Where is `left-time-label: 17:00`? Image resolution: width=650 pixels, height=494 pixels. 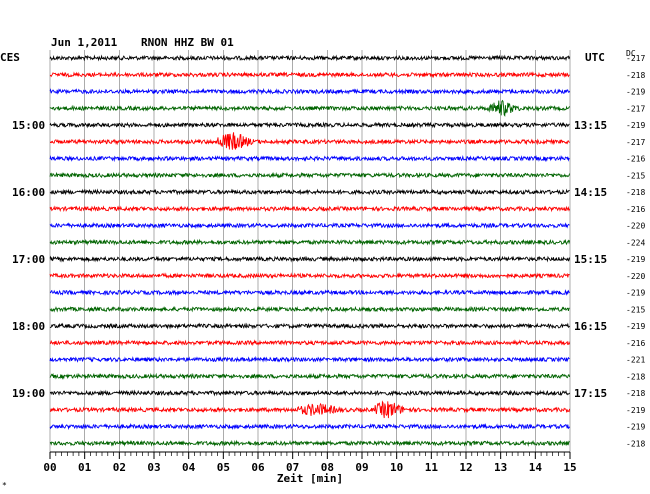
left-time-label: 17:00 is located at coordinates (28, 259).